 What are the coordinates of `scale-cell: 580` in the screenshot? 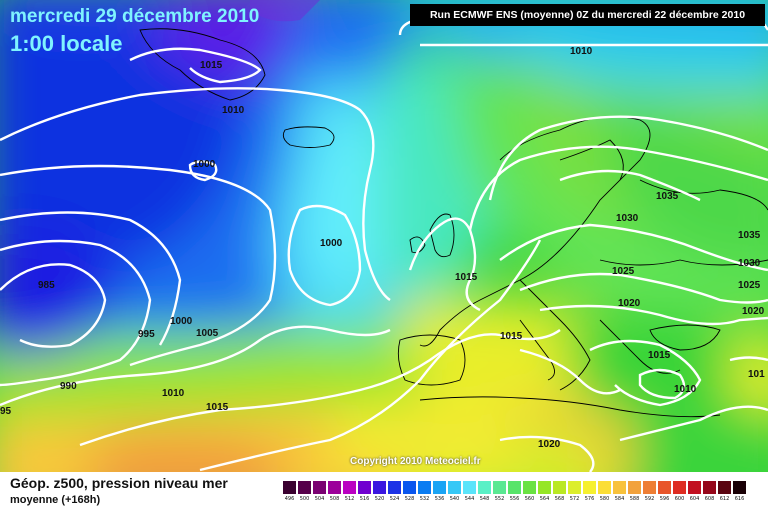 It's located at (604, 491).